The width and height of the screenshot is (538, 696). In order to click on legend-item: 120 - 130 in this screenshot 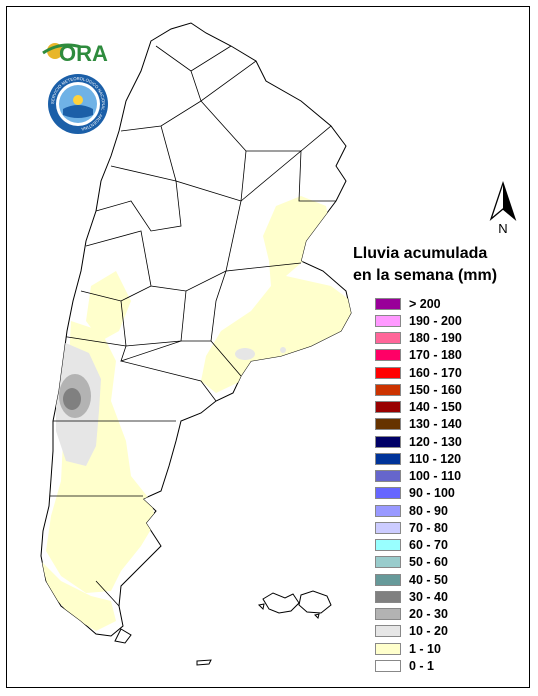, I will do `click(418, 441)`.